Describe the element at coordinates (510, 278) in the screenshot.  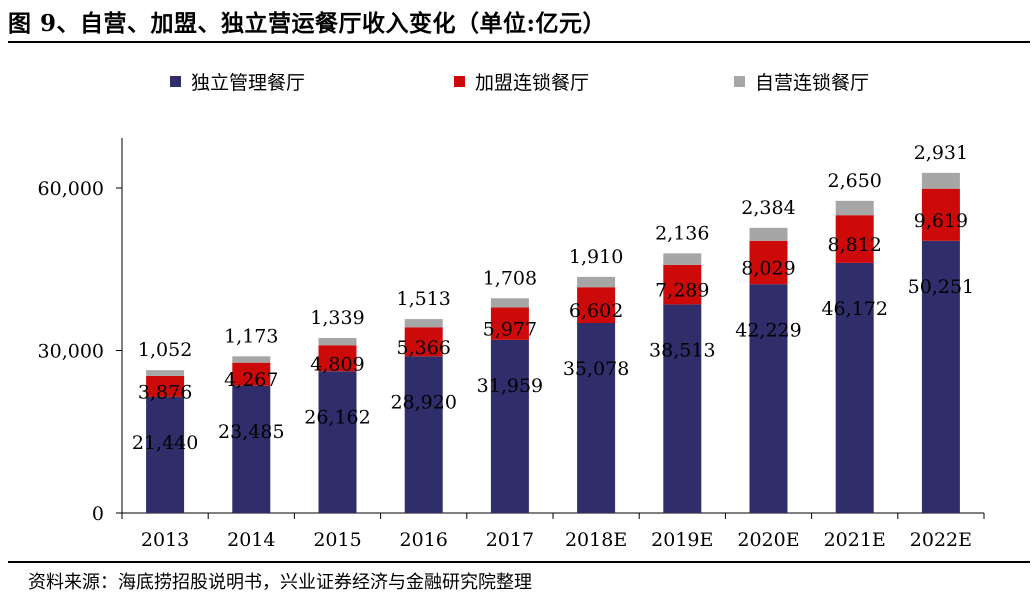
I see `data-label-self: 1,708` at that location.